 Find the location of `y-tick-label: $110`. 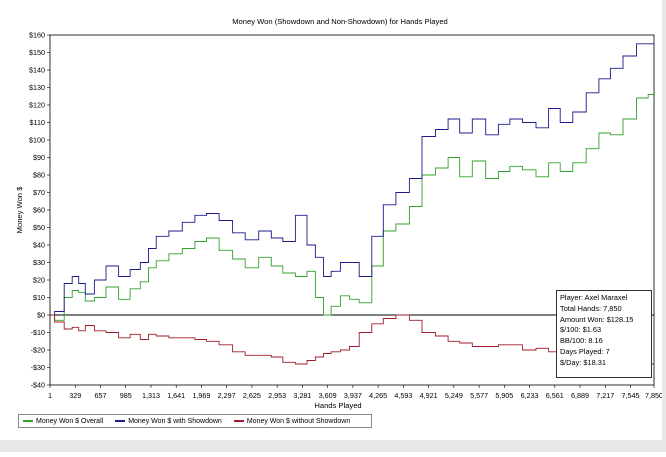

y-tick-label: $110 is located at coordinates (37, 122).